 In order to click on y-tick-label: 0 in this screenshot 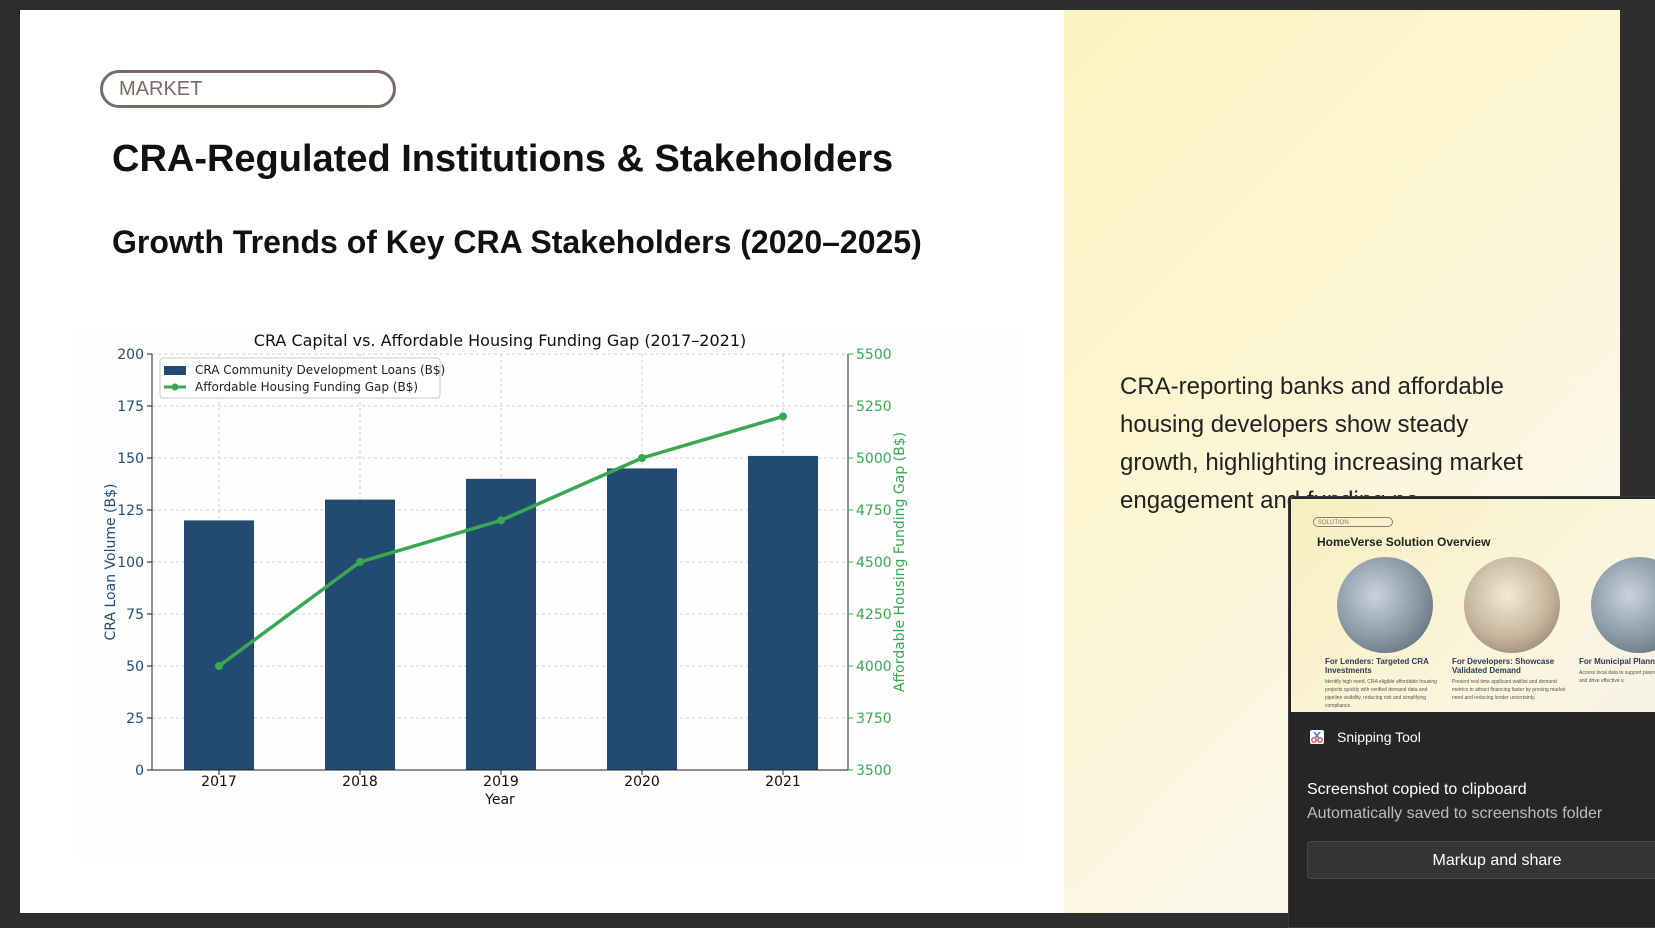, I will do `click(139, 771)`.